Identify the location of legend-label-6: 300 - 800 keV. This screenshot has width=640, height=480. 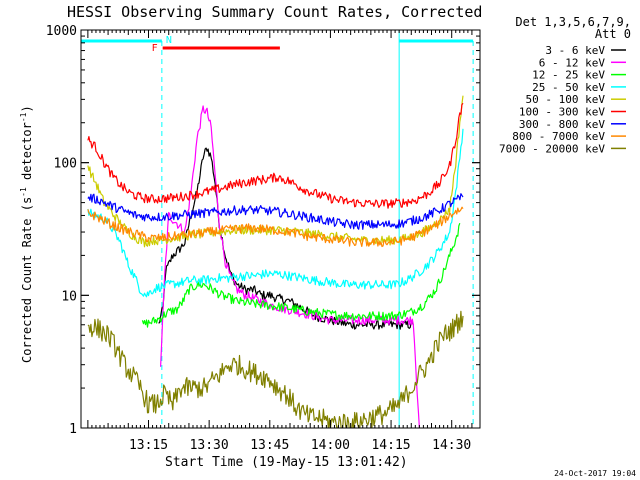
(562, 124).